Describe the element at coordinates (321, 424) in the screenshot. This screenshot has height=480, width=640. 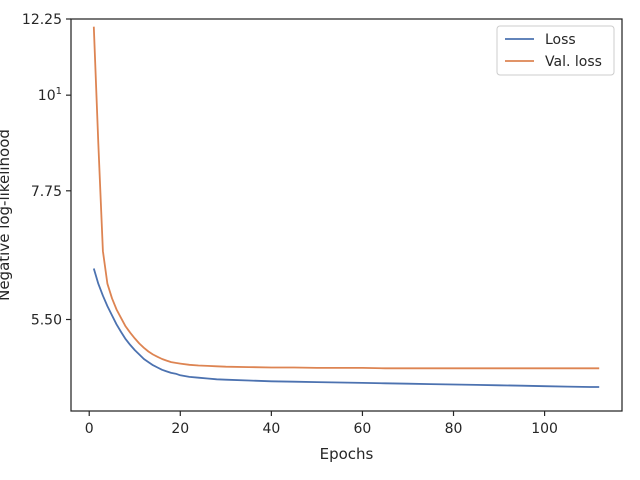
I see `x-axis: 0 20 40 60 80 100` at that location.